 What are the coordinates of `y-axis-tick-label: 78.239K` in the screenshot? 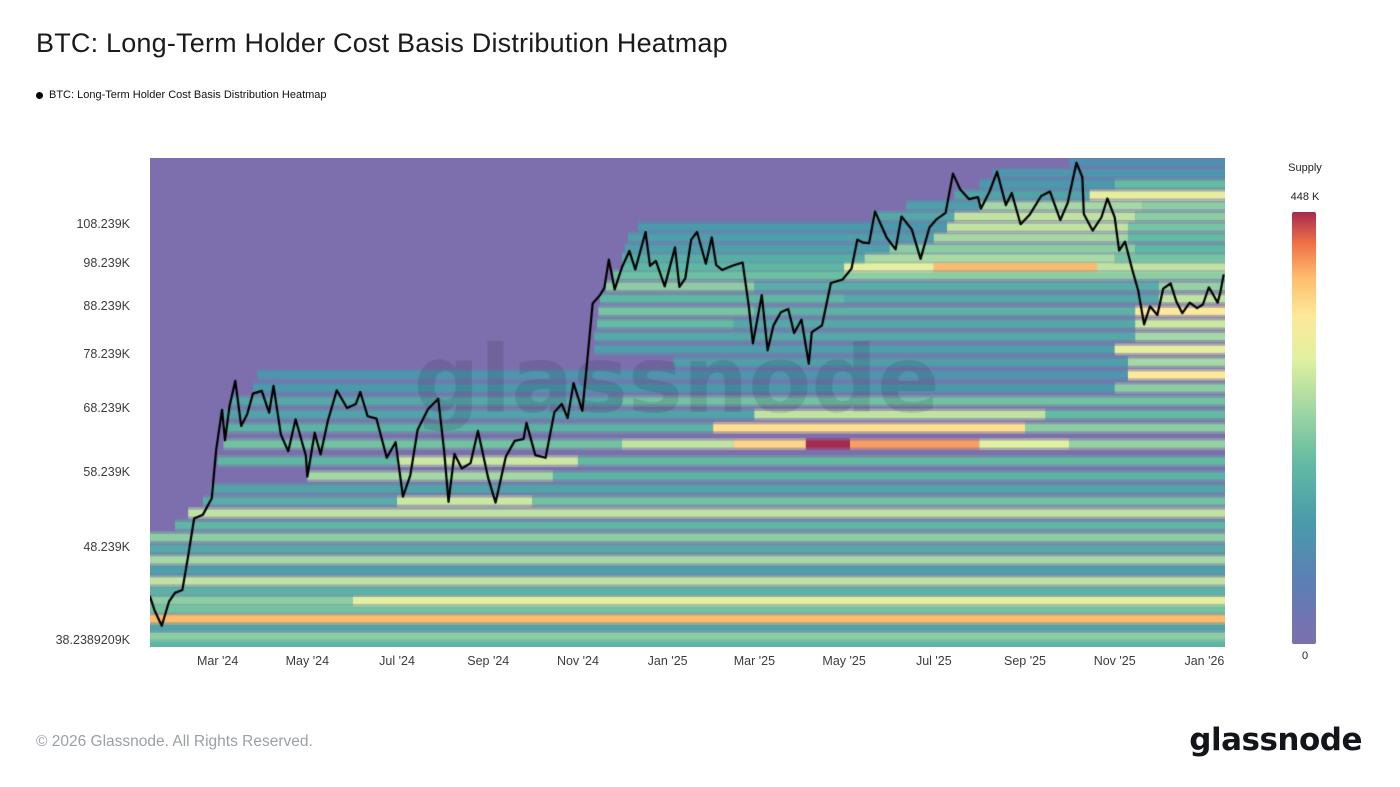 It's located at (106, 353).